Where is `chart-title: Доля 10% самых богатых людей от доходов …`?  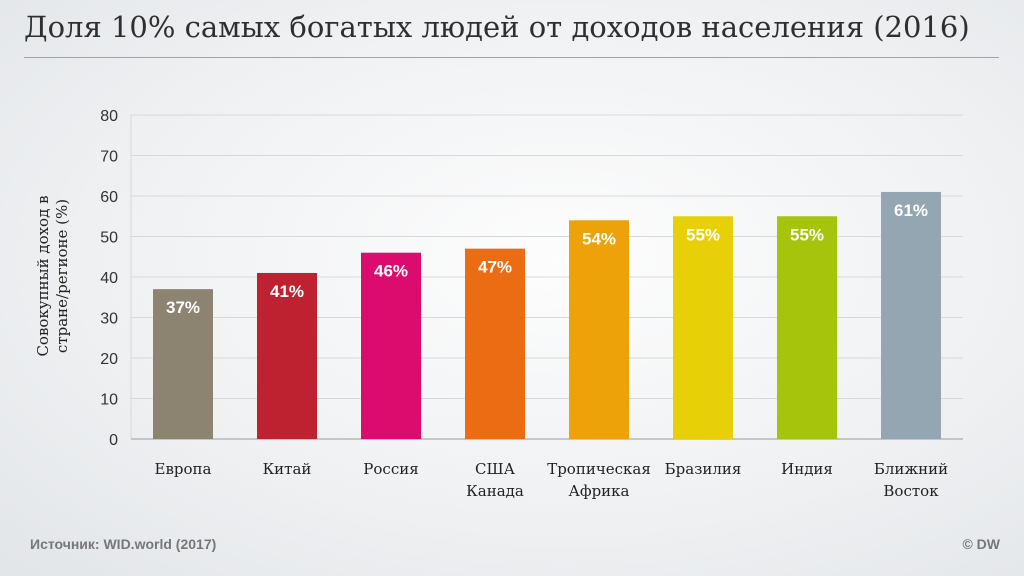
chart-title: Доля 10% самых богатых людей от доходов … is located at coordinates (497, 27).